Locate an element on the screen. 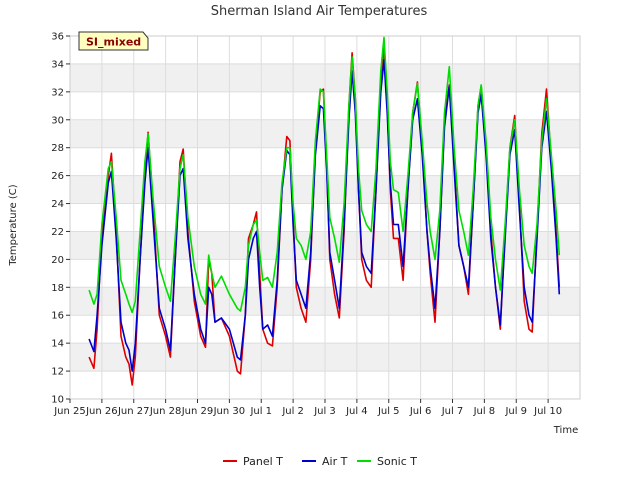 This screenshot has height=480, width=640. x-tick-label: Jul 1 is located at coordinates (260, 411).